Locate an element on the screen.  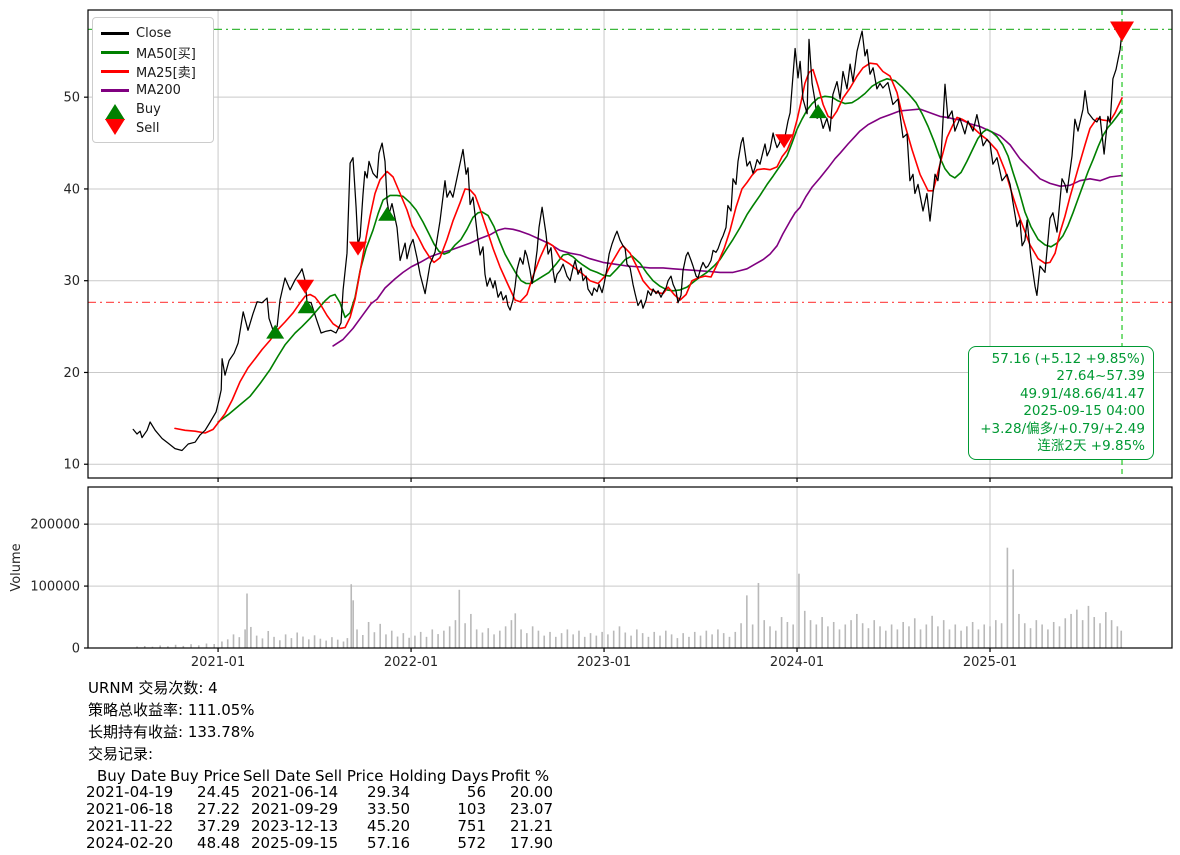
legend-label: MA25[卖] is located at coordinates (166, 73).